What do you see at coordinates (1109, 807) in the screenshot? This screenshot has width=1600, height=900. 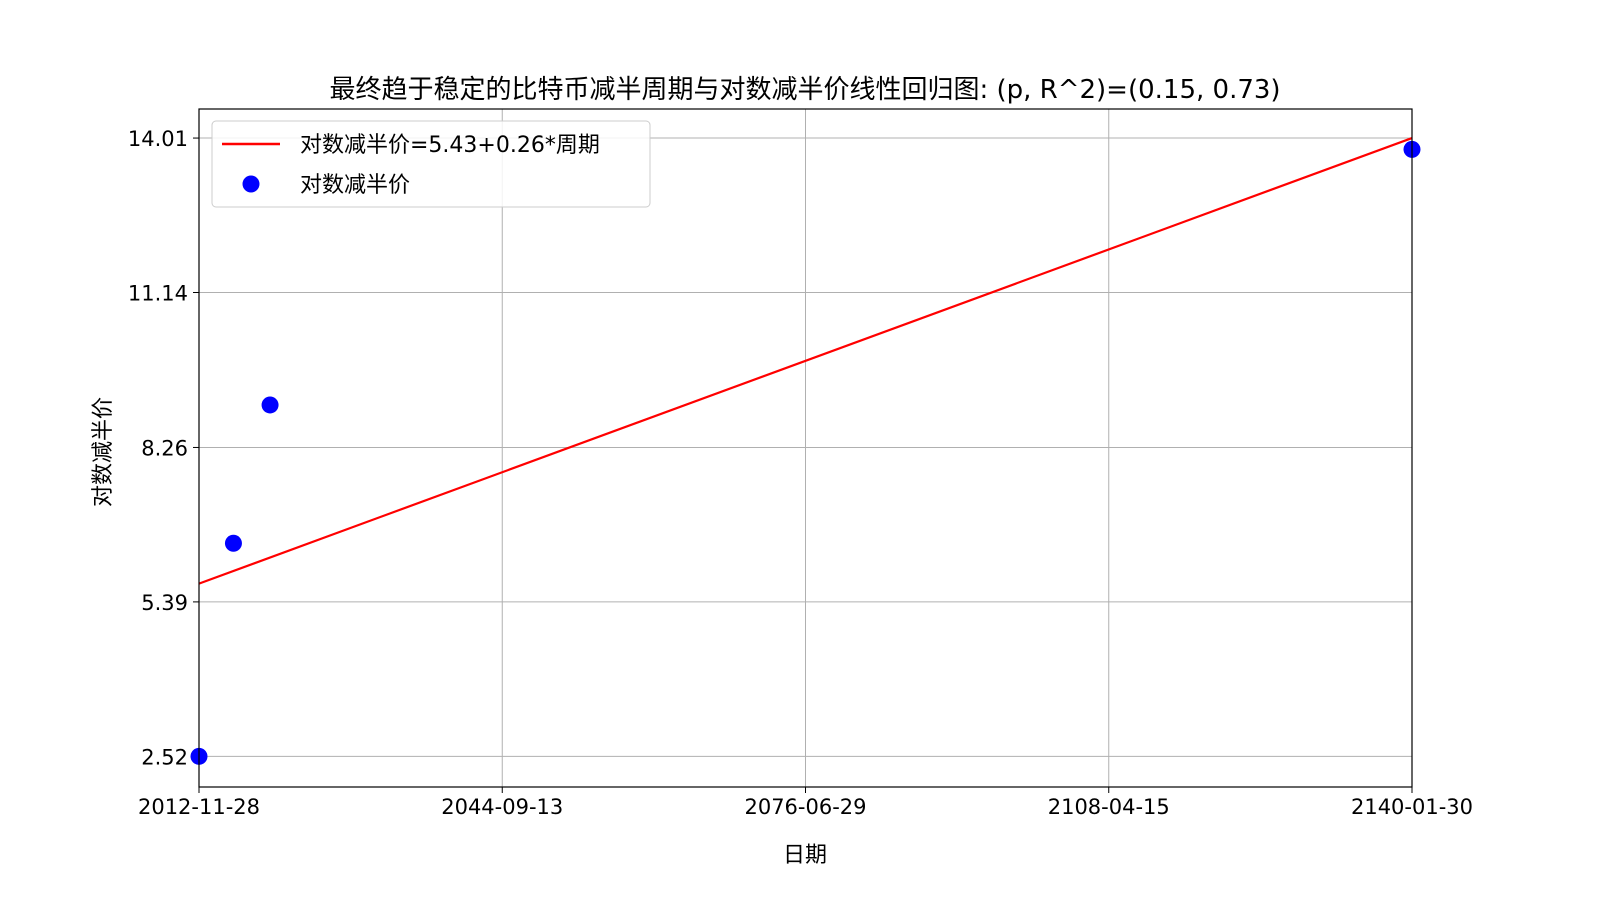 I see `x-tick-label: 2108-04-15` at bounding box center [1109, 807].